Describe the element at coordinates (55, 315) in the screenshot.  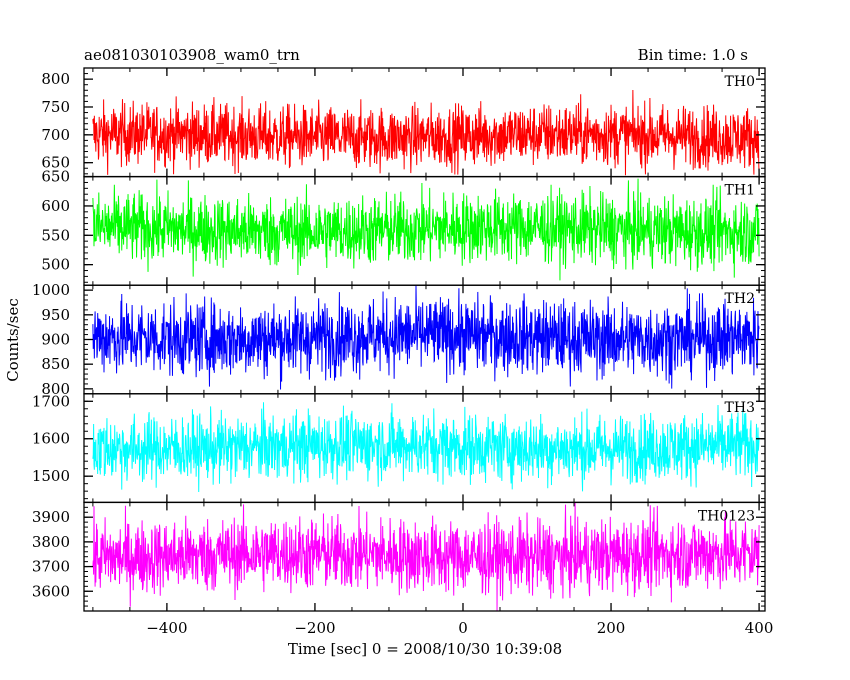
I see `y-tick-label: 950` at that location.